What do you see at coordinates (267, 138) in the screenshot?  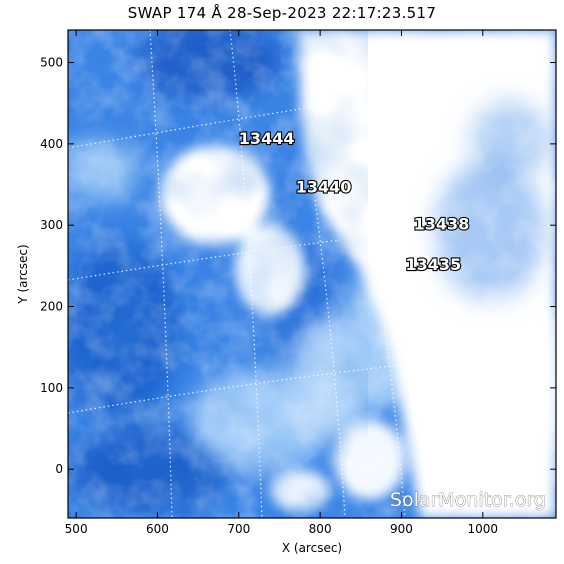 I see `active-region-label: 13444` at bounding box center [267, 138].